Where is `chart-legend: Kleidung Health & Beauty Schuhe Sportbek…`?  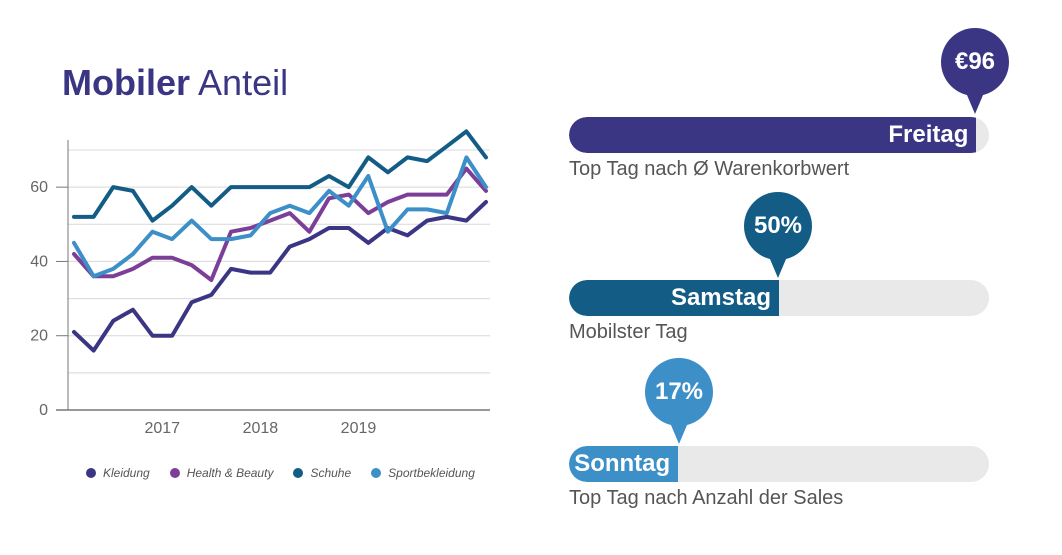
chart-legend: Kleidung Health & Beauty Schuhe Sportbek… is located at coordinates (280, 473).